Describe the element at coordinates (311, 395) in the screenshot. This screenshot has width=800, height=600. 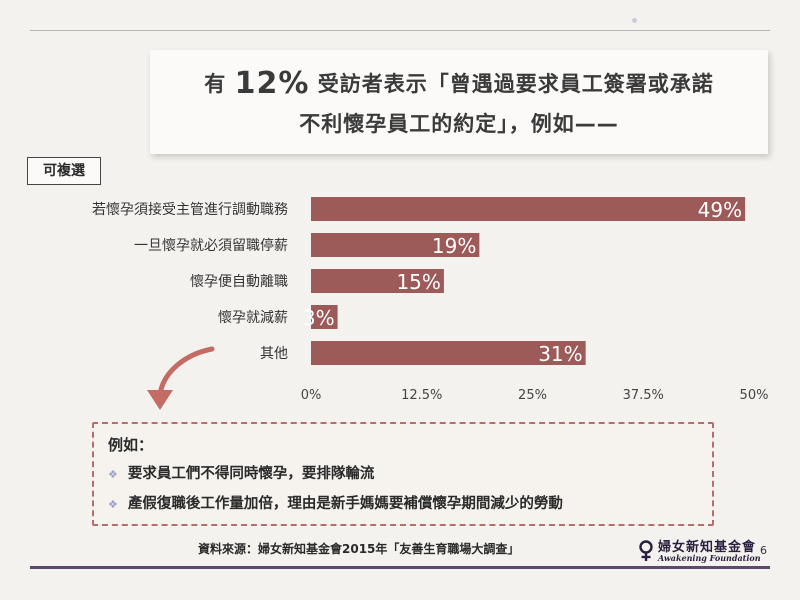
I see `x-tick-label: 0%` at that location.